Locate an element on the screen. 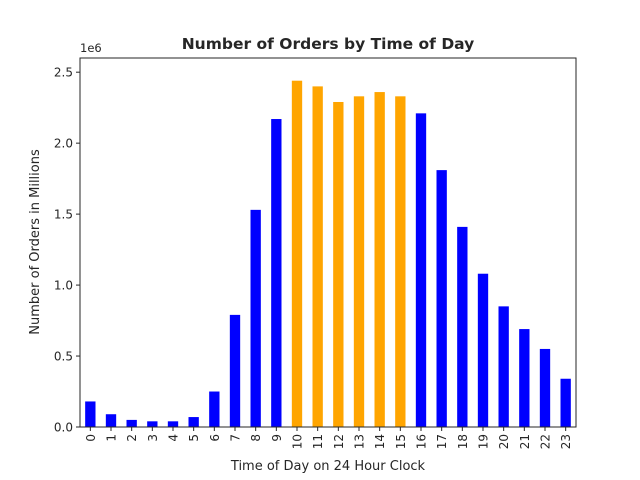  y-axis-label: Number of Orders in Millions is located at coordinates (35, 242).